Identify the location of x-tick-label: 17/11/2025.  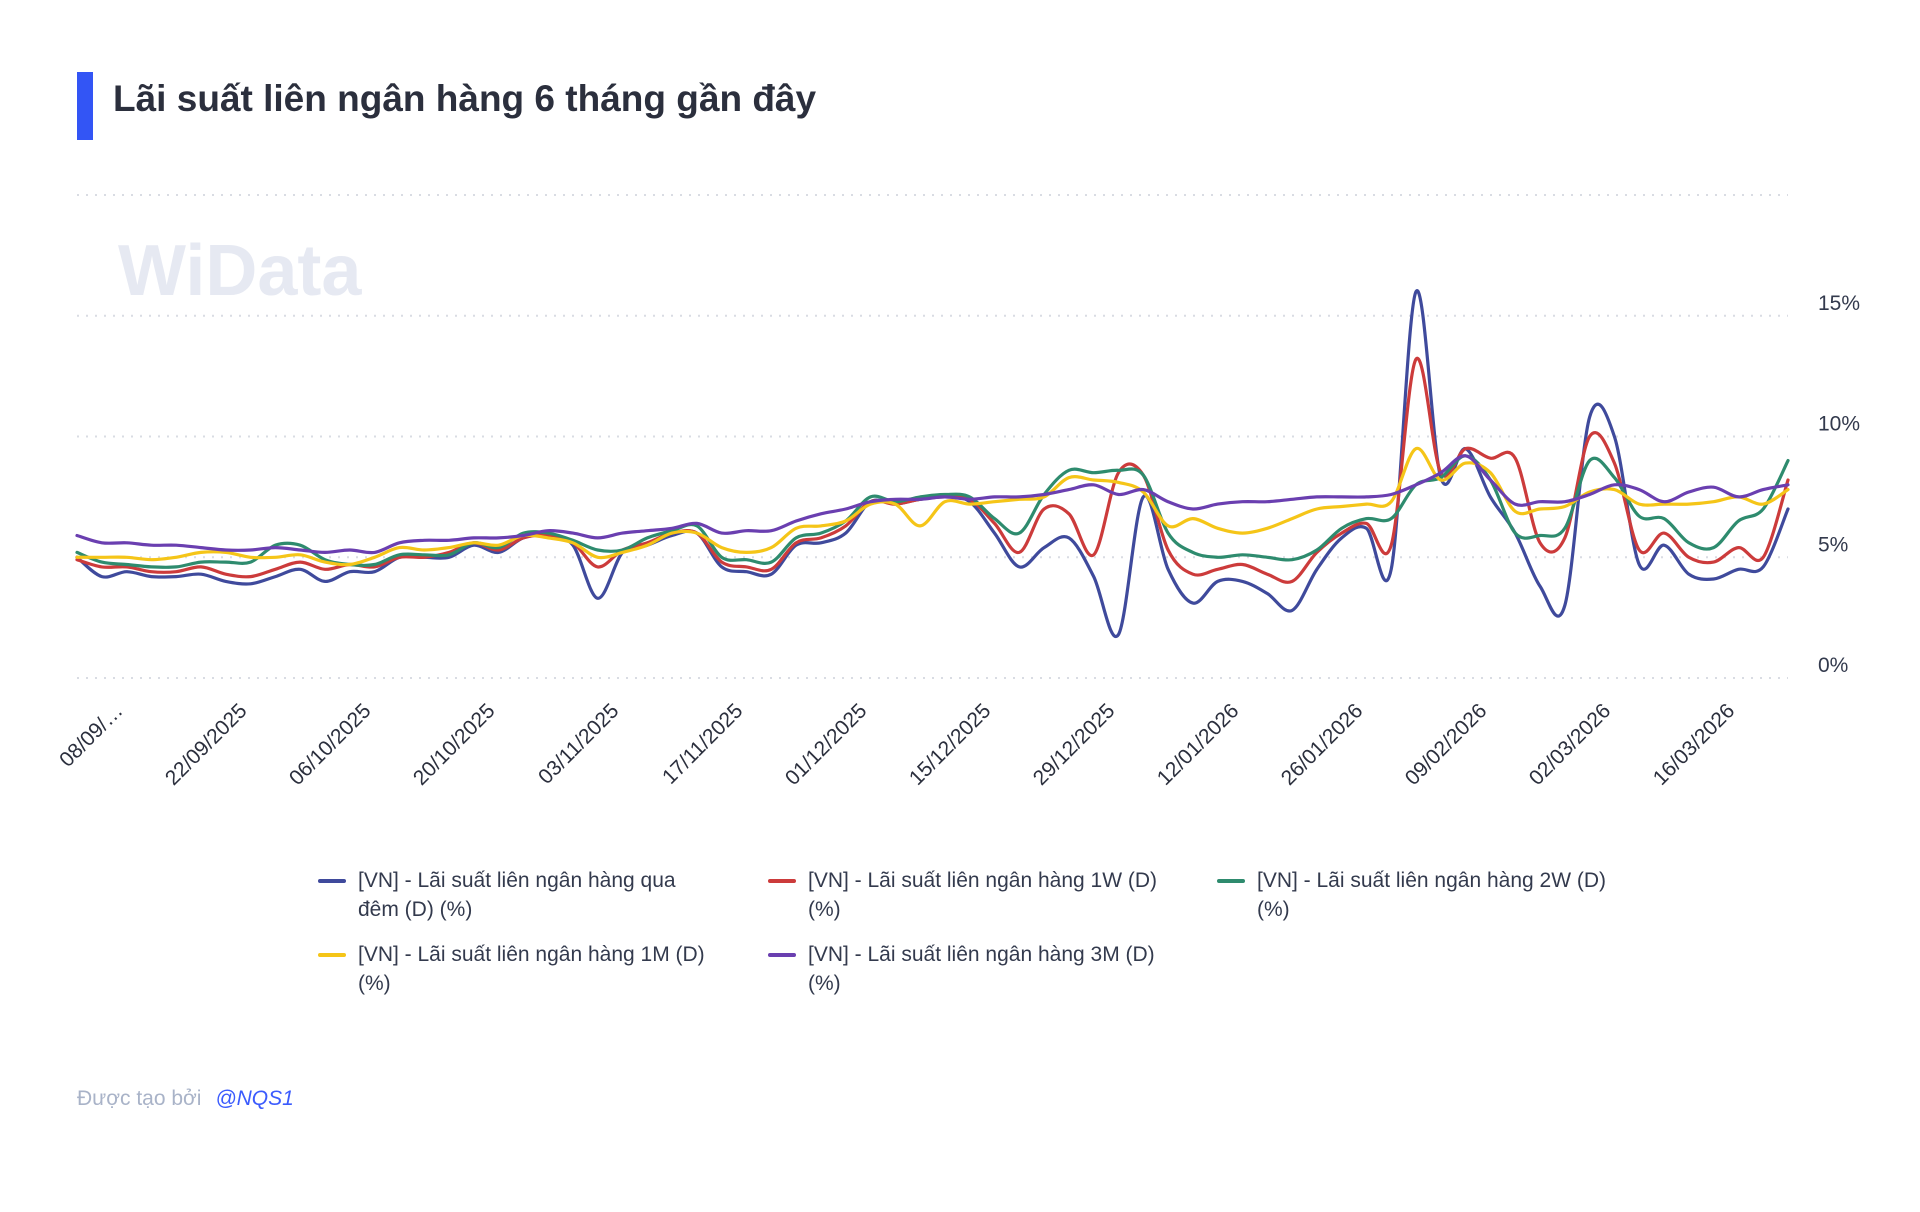
(702, 743).